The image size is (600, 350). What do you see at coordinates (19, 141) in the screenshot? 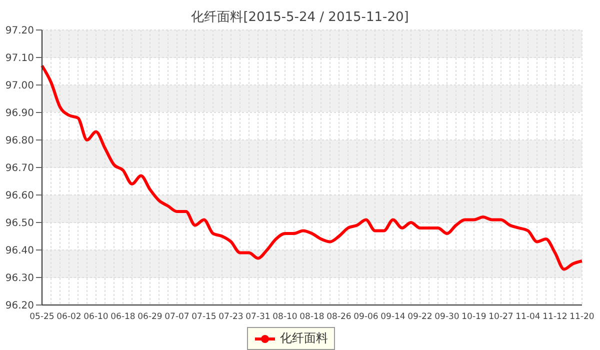
I see `y-tick-label: 96.80` at bounding box center [19, 141].